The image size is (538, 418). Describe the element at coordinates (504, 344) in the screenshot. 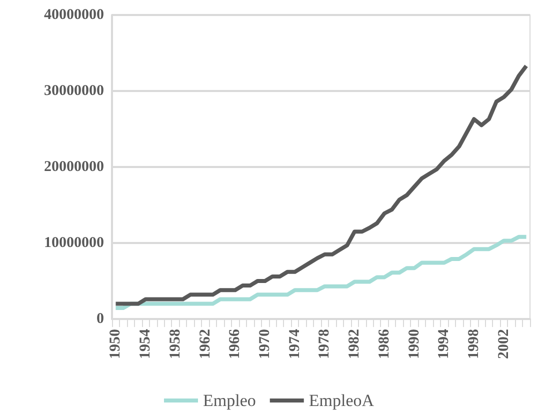

I see `x-tick-label: 2002` at that location.